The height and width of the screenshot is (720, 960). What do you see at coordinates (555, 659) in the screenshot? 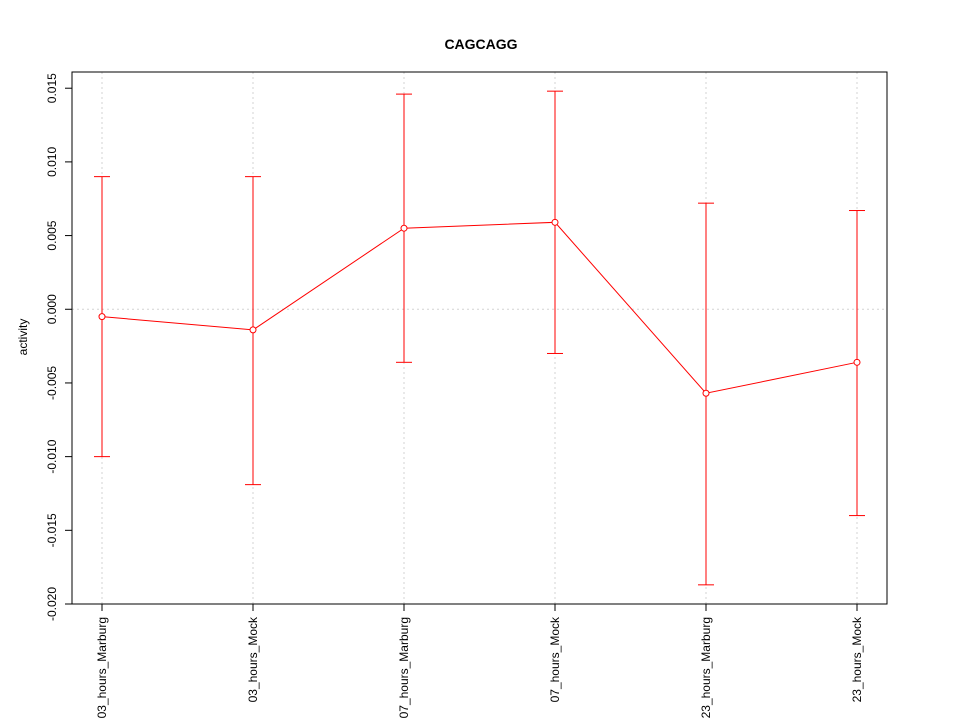
I see `x-tick-label: 07_hours_Mock` at bounding box center [555, 659].